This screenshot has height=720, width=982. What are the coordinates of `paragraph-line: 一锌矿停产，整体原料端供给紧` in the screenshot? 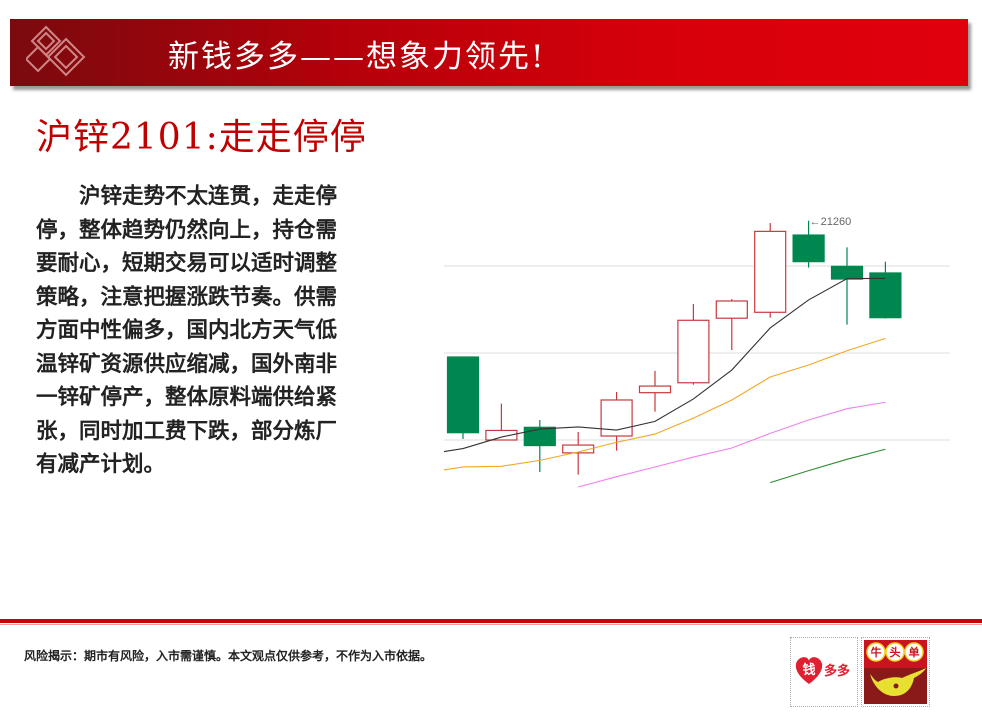 It's located at (187, 397).